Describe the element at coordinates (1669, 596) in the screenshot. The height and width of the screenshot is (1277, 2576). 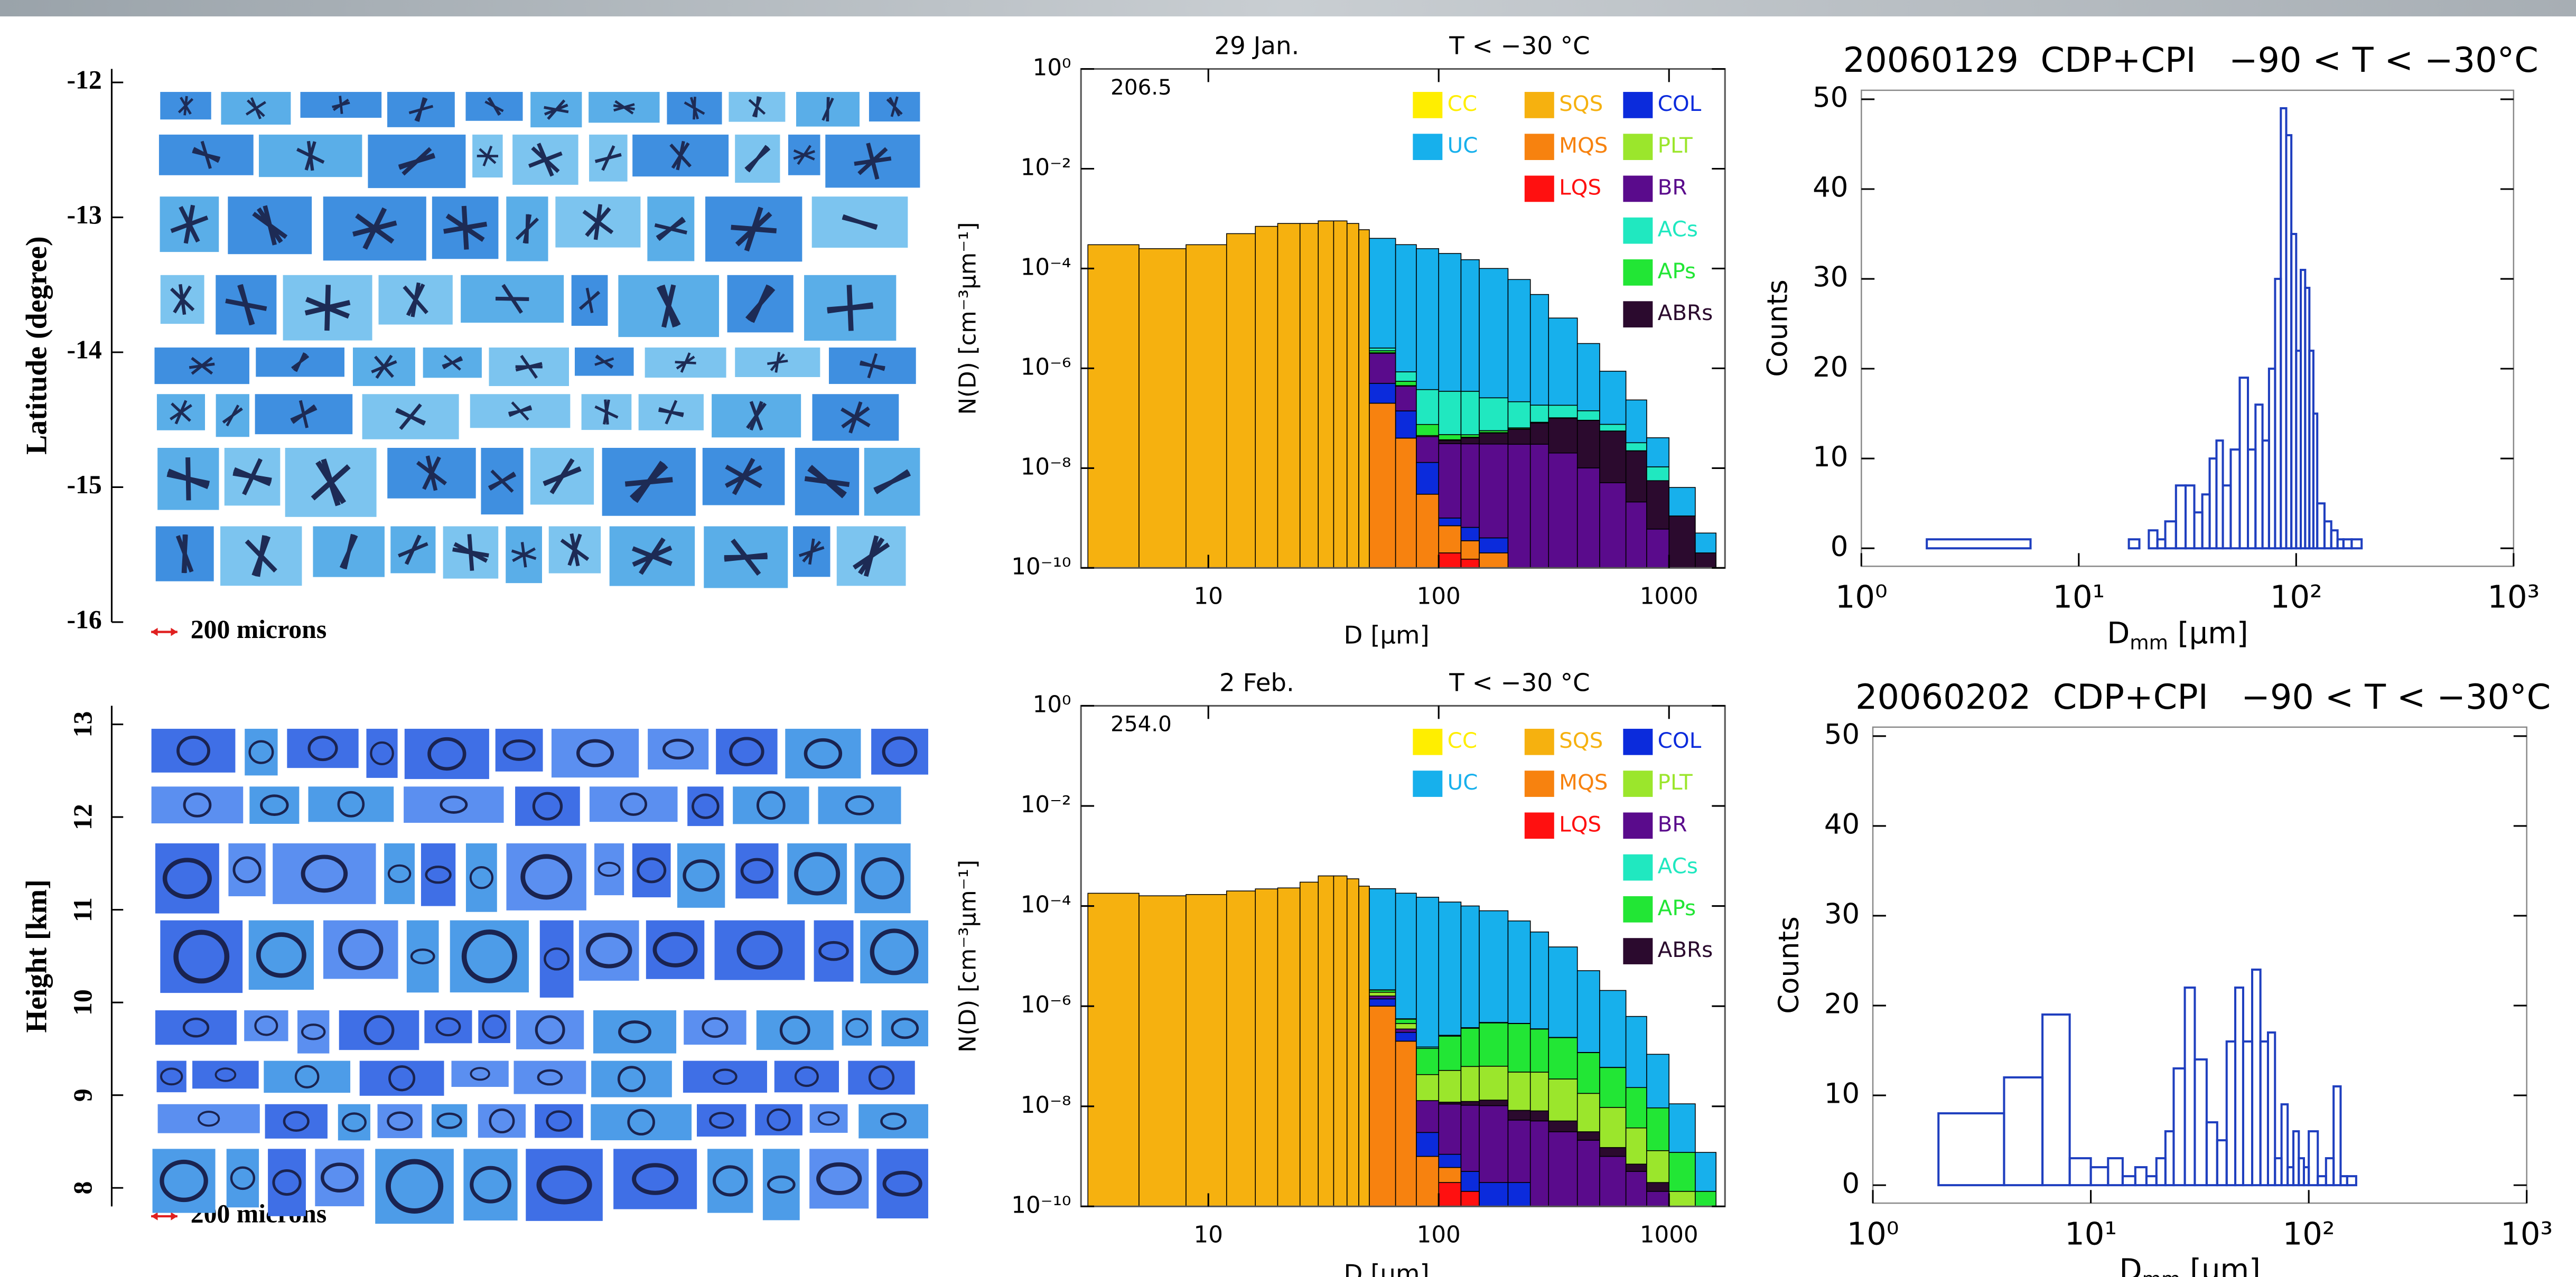
I see `x-tick-label: 1000` at that location.